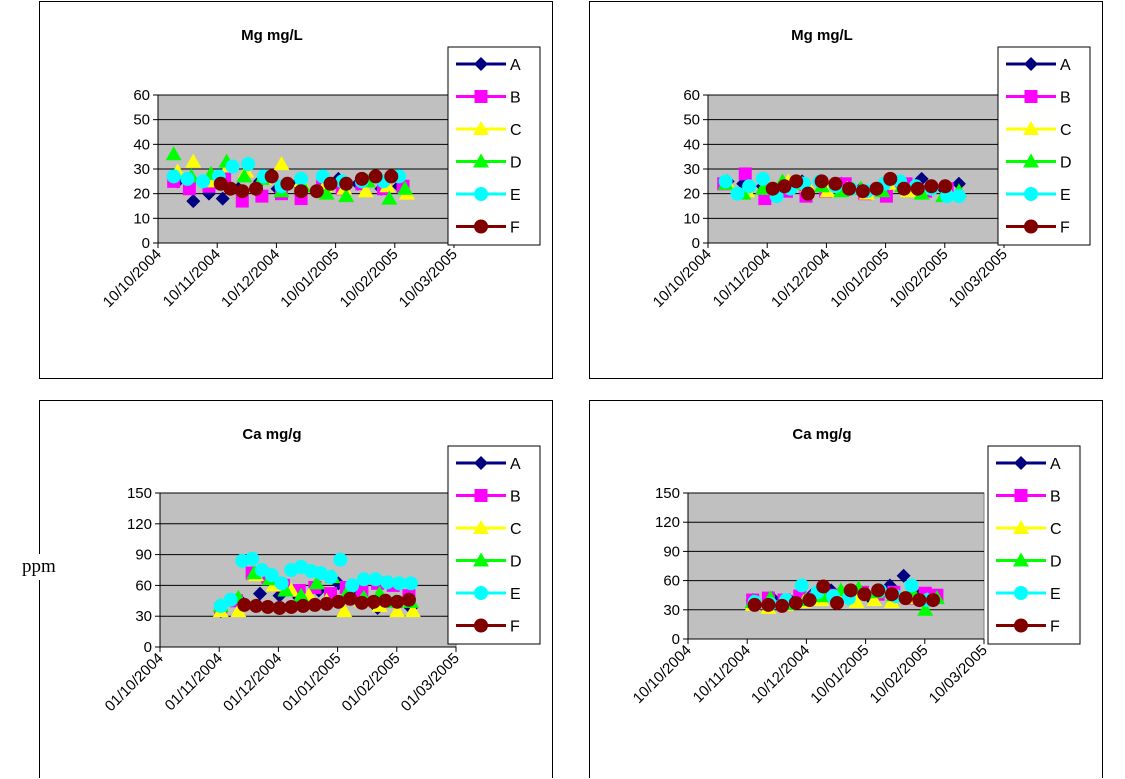  What do you see at coordinates (371, 682) in the screenshot?
I see `x-tick-label: 01/02/2005` at bounding box center [371, 682].